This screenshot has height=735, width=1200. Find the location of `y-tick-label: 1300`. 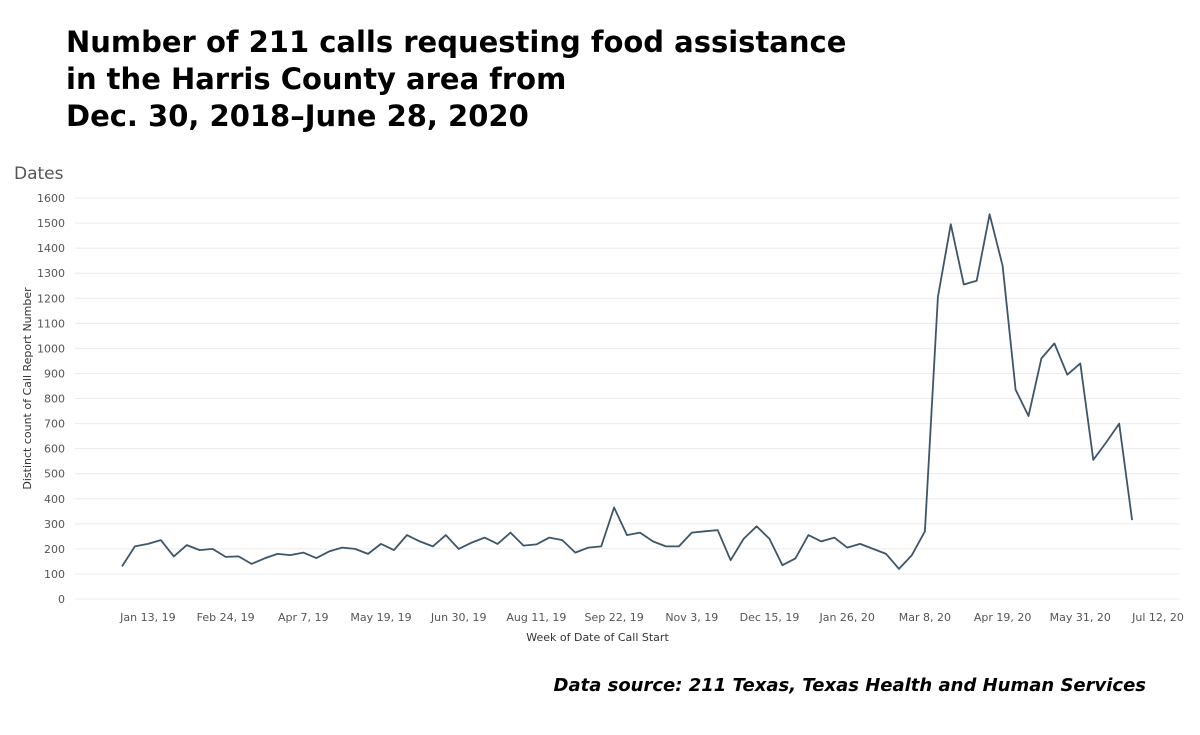

y-tick-label: 1300 is located at coordinates (51, 273).